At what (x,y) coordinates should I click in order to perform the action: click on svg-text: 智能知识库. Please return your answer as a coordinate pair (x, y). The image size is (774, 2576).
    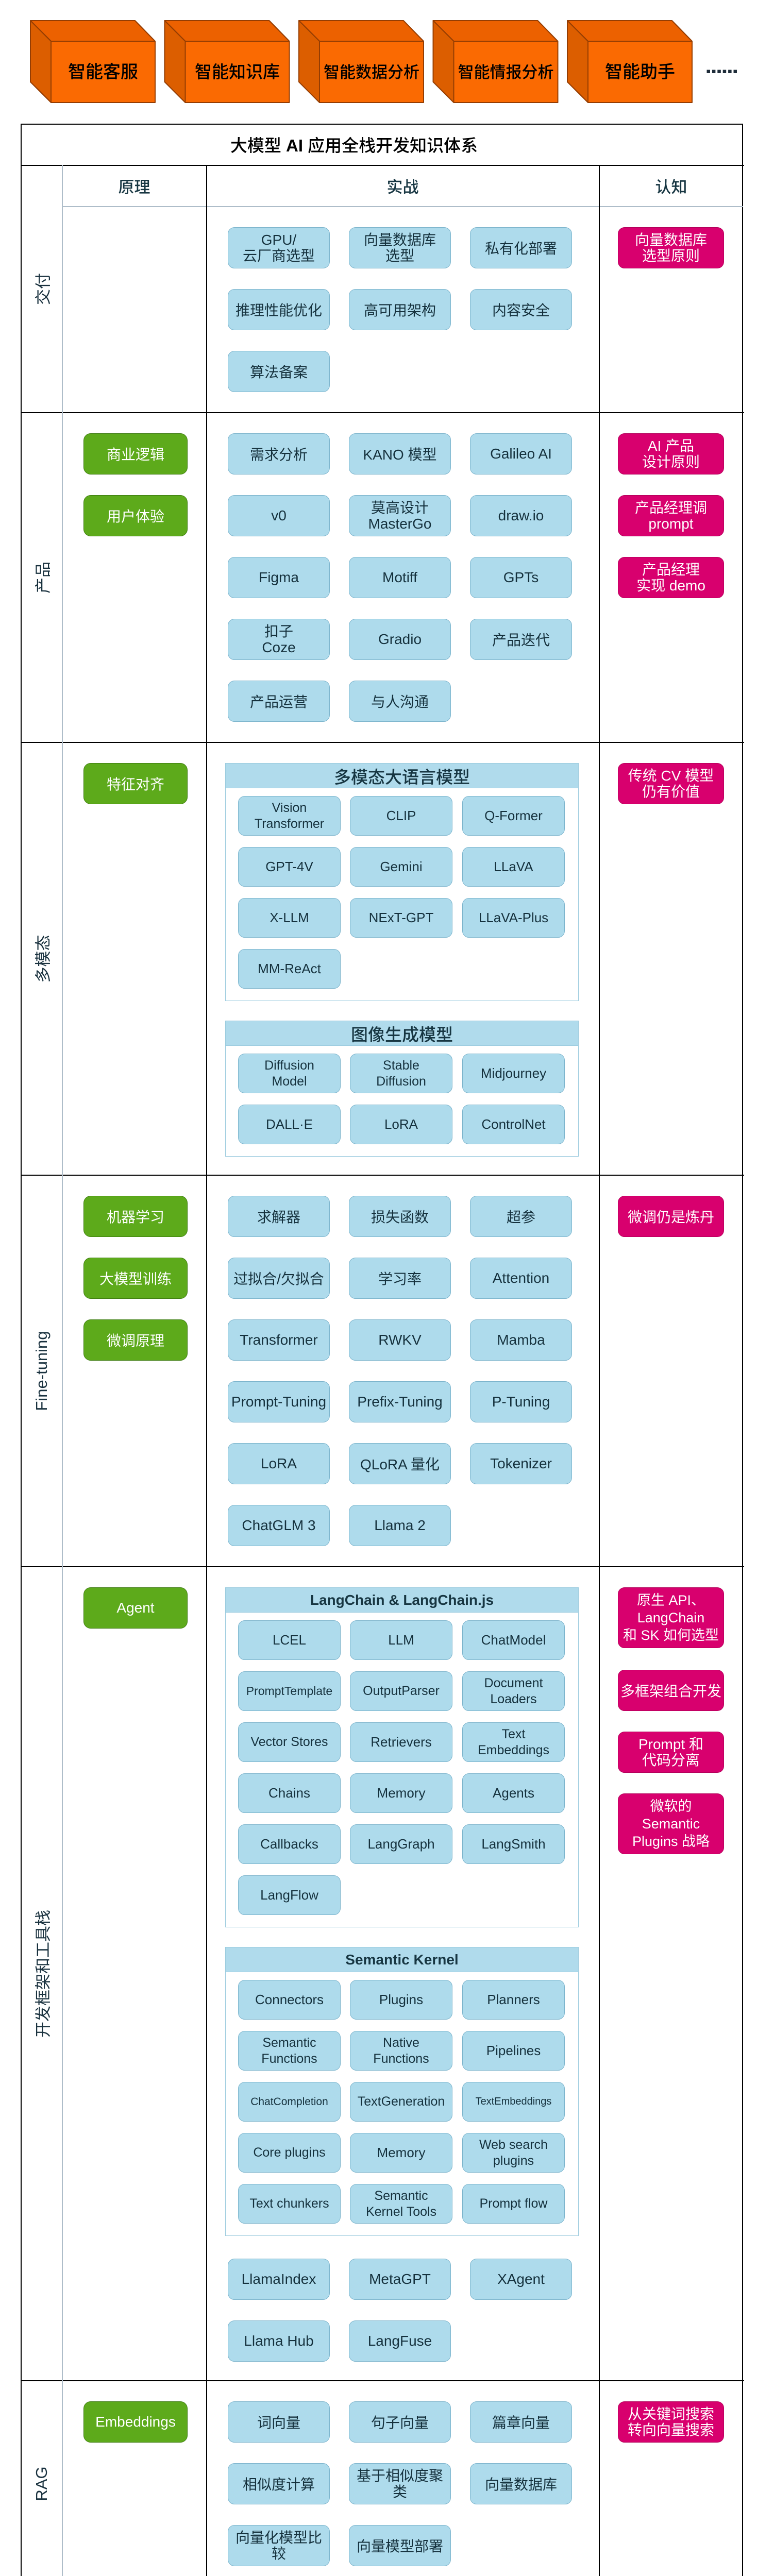
    Looking at the image, I should click on (237, 71).